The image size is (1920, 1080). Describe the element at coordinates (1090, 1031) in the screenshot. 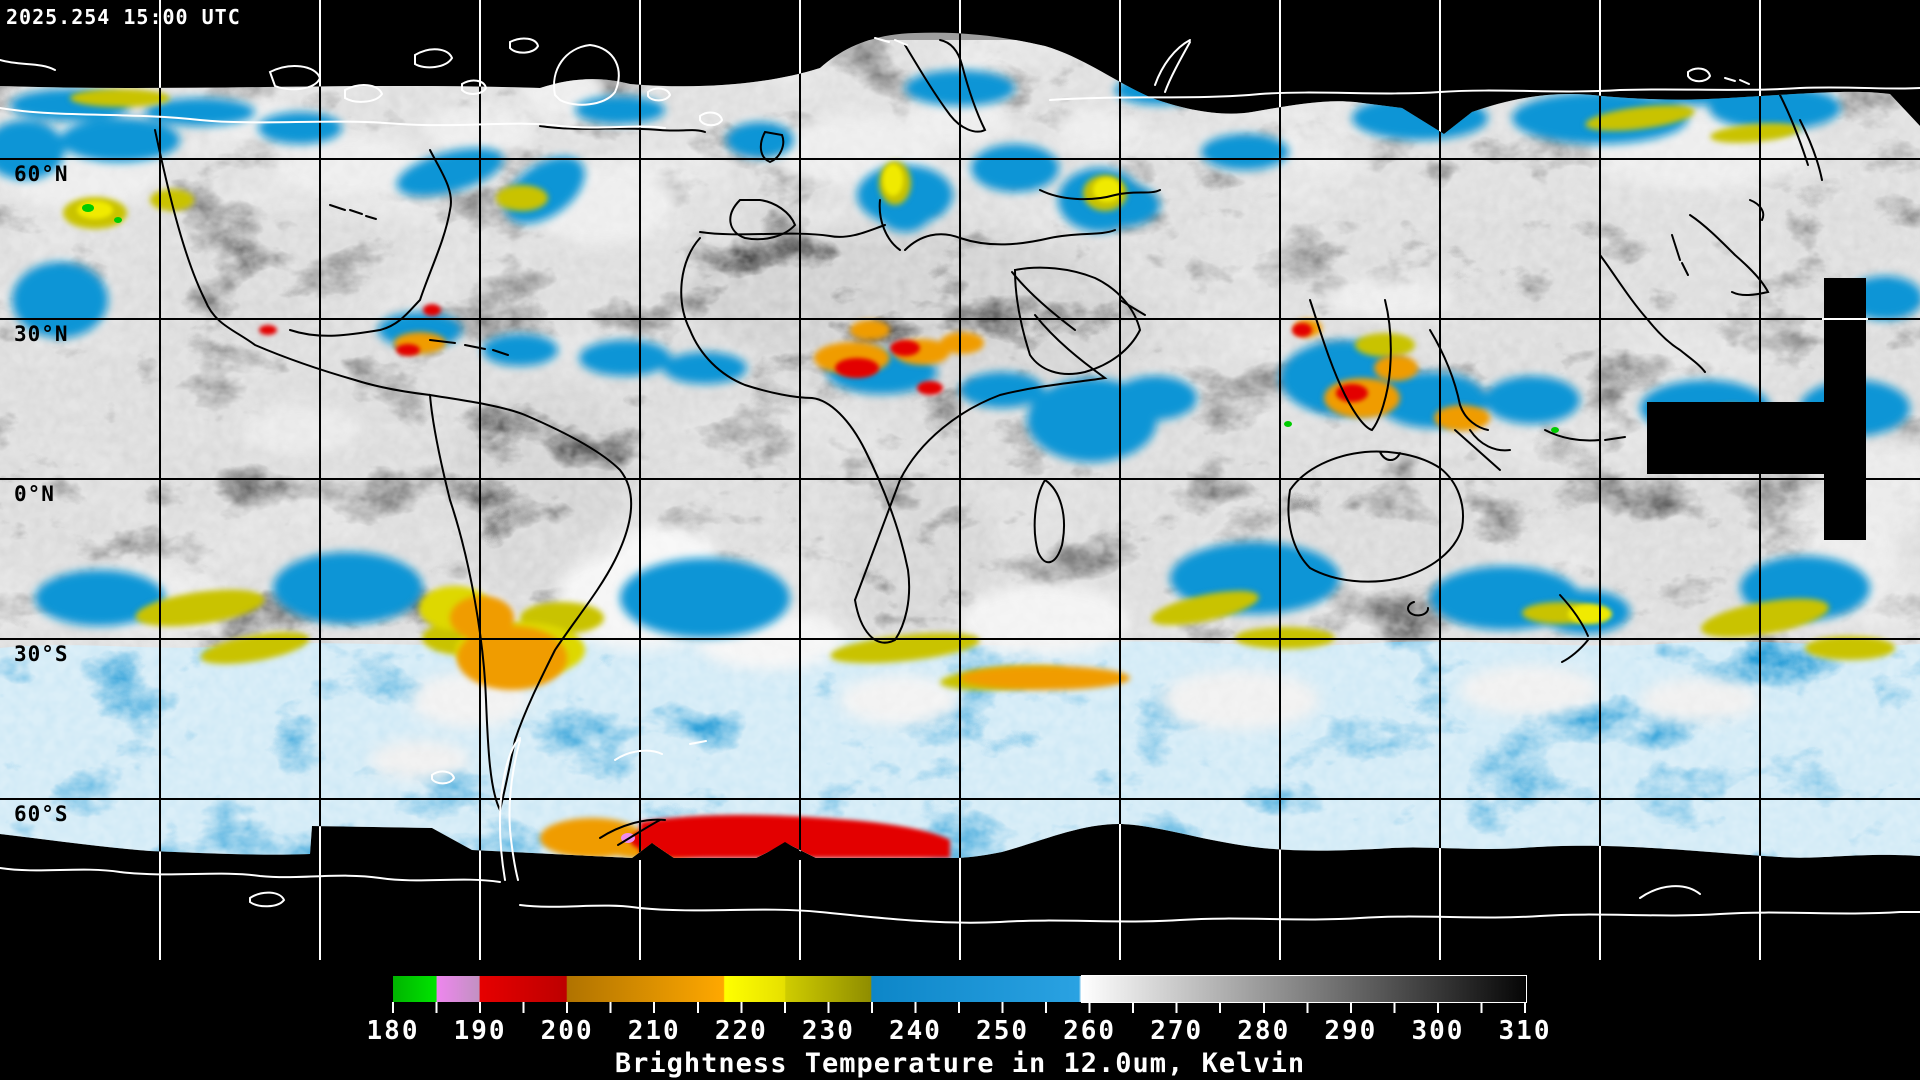

I see `tick-label: 260` at that location.